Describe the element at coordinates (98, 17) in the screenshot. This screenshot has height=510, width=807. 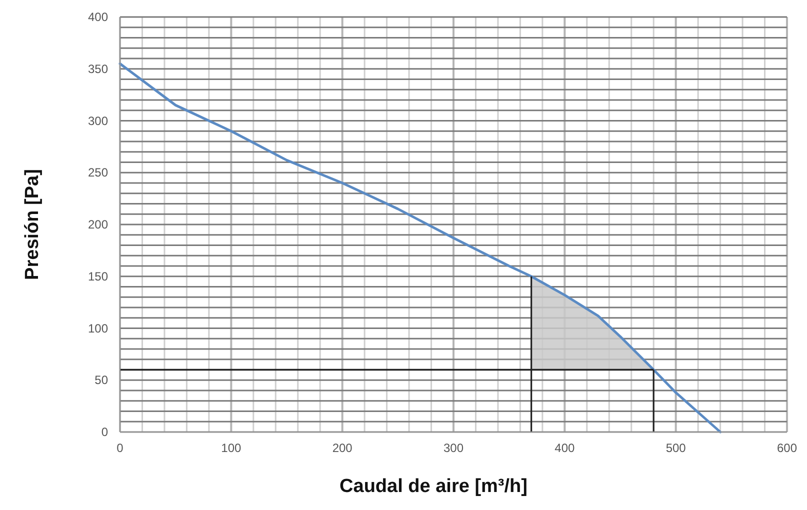
I see `y-tick-label: 400` at that location.